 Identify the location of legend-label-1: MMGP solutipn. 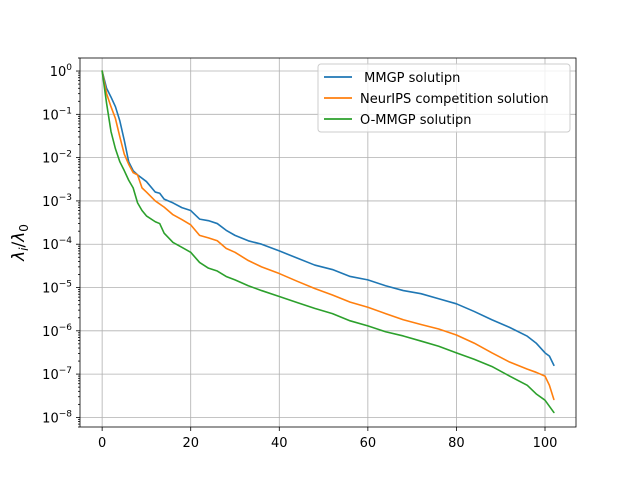
(410, 78).